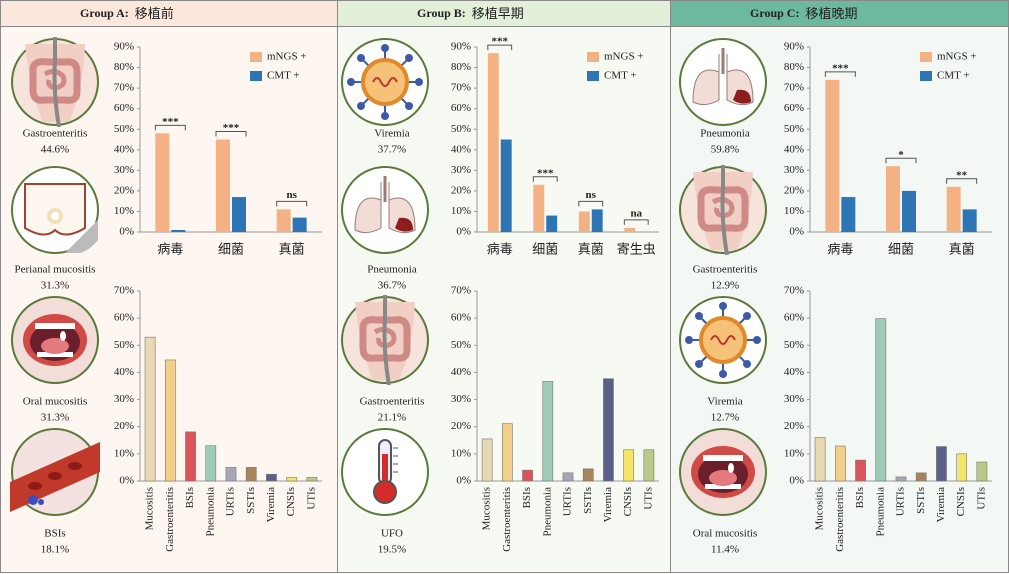 This screenshot has height=574, width=1009. I want to click on x-tick-label: 细菌, so click(231, 250).